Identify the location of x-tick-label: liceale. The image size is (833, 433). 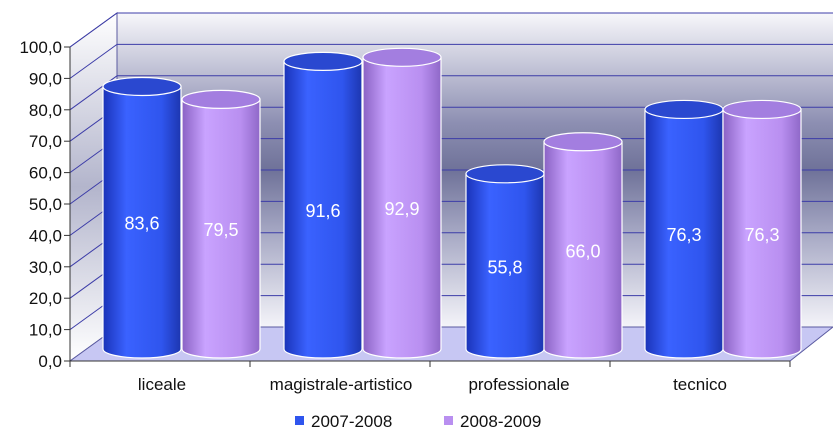
(162, 384).